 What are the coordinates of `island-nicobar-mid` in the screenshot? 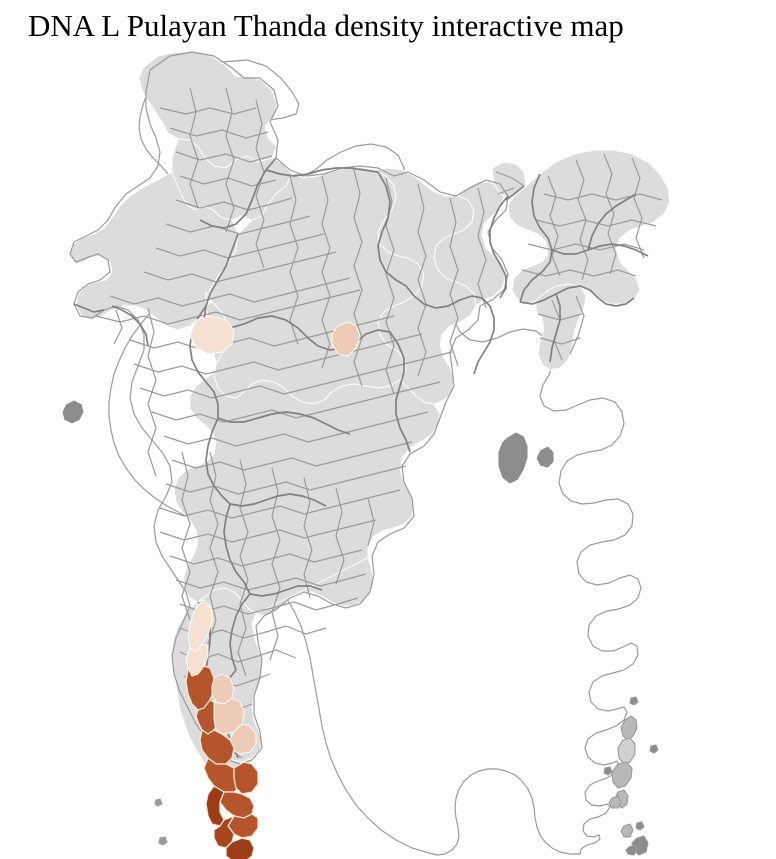 It's located at (627, 830).